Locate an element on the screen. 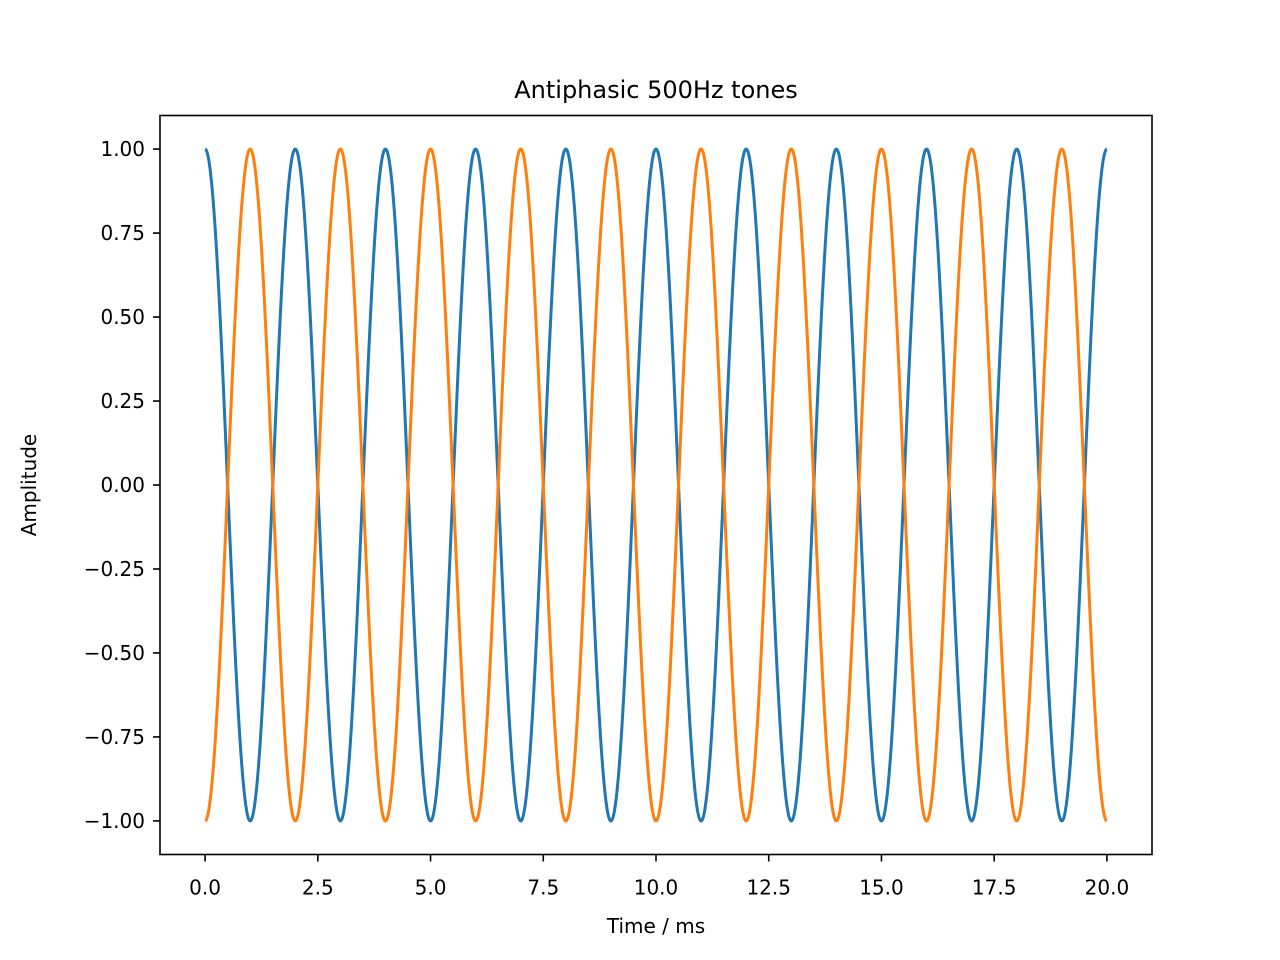 The height and width of the screenshot is (960, 1280). x-tick-label: 0.0 is located at coordinates (205, 888).